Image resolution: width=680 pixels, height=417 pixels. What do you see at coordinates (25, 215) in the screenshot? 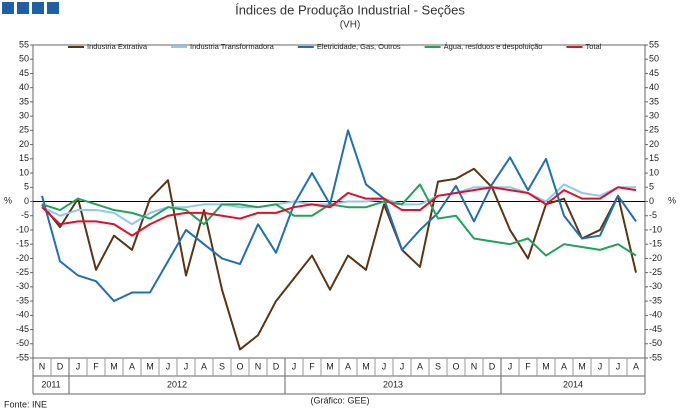
I see `y-tick-label: -5` at bounding box center [25, 215].